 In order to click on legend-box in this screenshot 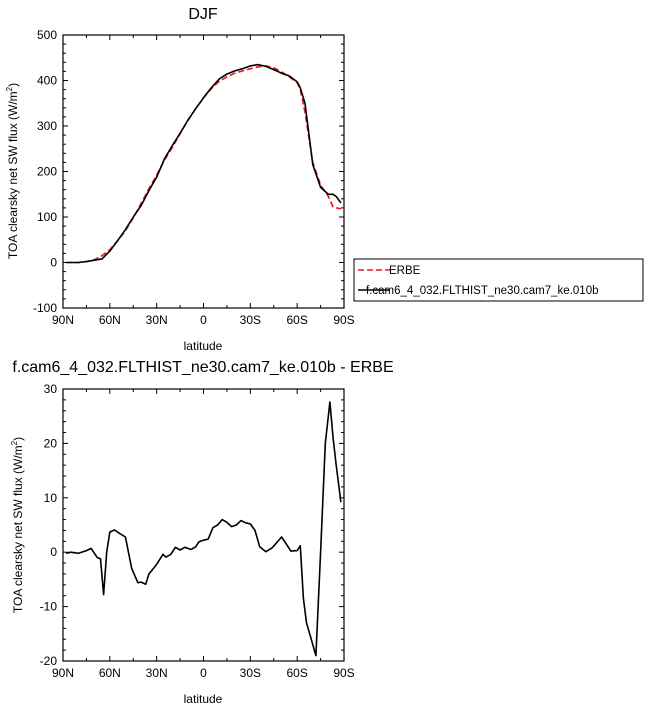, I will do `click(498, 280)`.